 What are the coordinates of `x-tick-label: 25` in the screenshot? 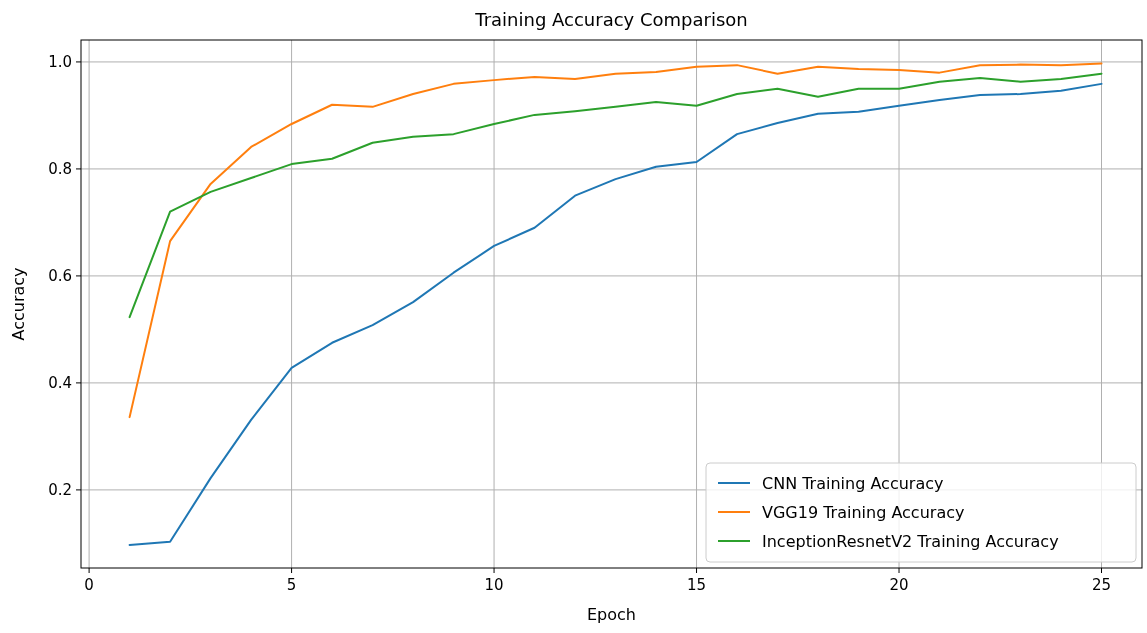 It's located at (1101, 585).